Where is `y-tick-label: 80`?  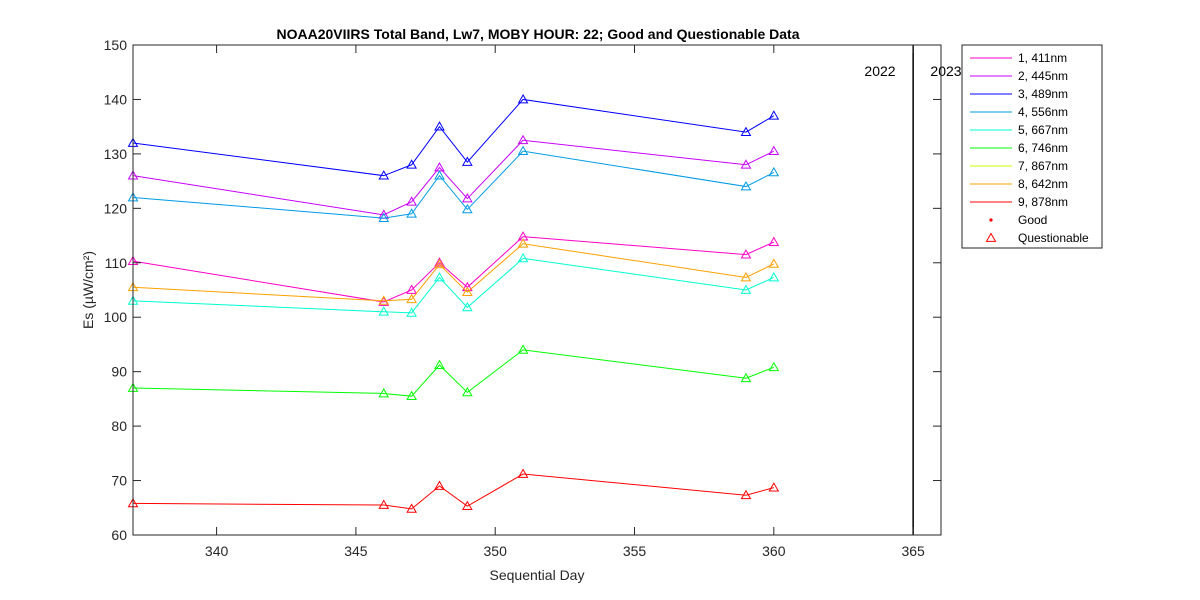 y-tick-label: 80 is located at coordinates (119, 426).